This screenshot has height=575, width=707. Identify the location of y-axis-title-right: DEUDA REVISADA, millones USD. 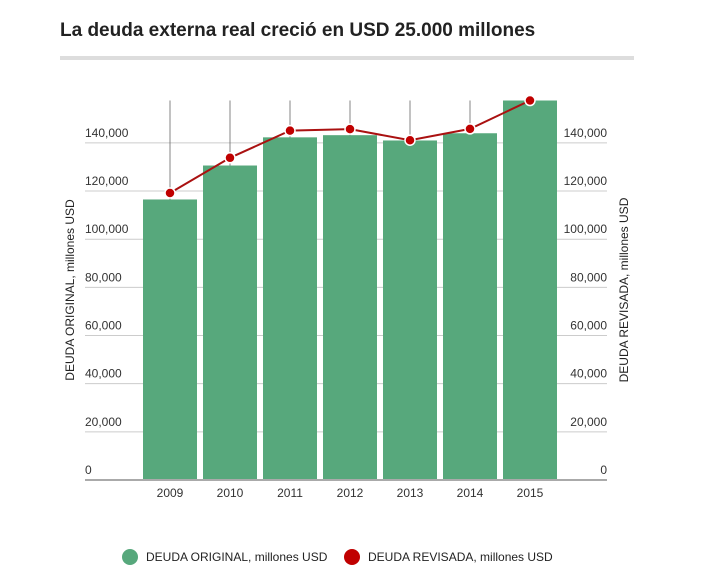
(624, 289).